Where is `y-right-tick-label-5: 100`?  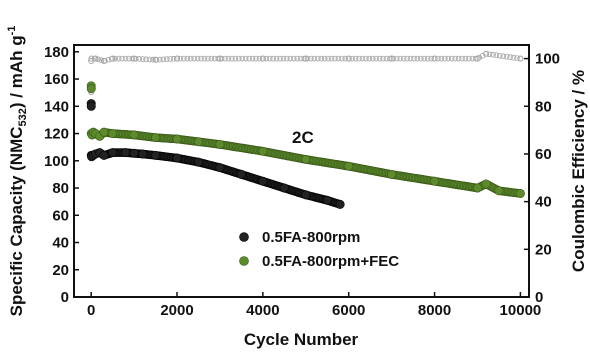 y-right-tick-label-5: 100 is located at coordinates (547, 59).